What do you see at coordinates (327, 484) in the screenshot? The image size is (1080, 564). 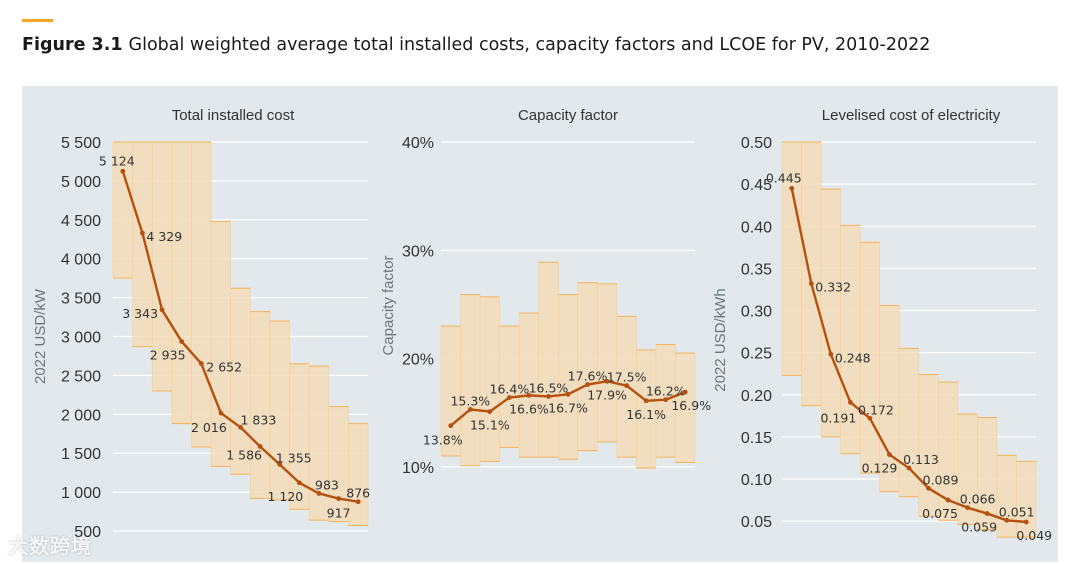 I see `data-label: 983` at bounding box center [327, 484].